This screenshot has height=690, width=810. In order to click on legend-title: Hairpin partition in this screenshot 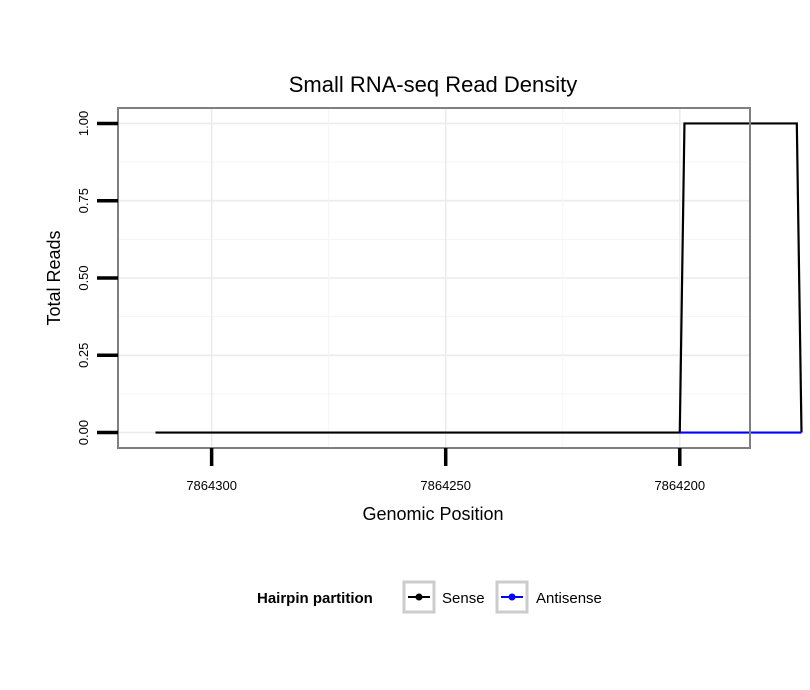, I will do `click(315, 598)`.